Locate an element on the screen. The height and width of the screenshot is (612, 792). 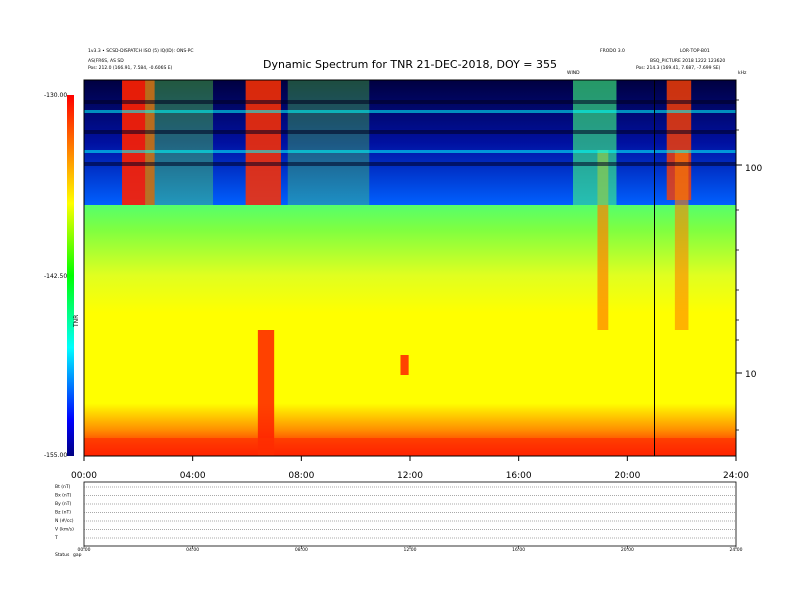
timeseries-tick-label: 00:00 is located at coordinates (84, 550).